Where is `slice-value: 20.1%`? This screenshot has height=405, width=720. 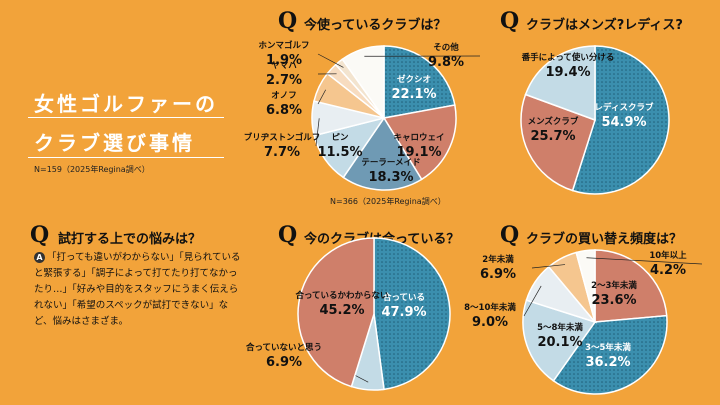
slice-value: 20.1% is located at coordinates (559, 342).